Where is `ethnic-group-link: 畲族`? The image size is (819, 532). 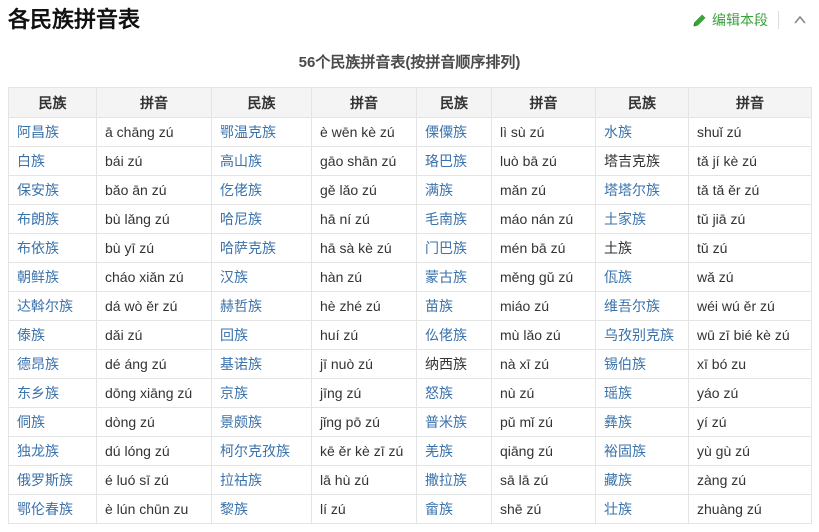
ethnic-group-link: 畲族 is located at coordinates (439, 509).